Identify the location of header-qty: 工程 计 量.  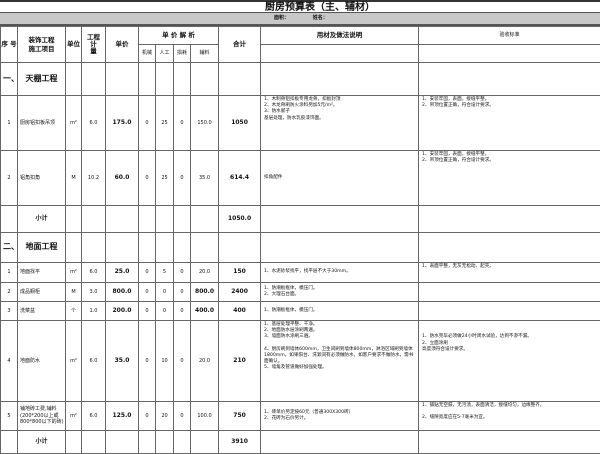
(94, 45).